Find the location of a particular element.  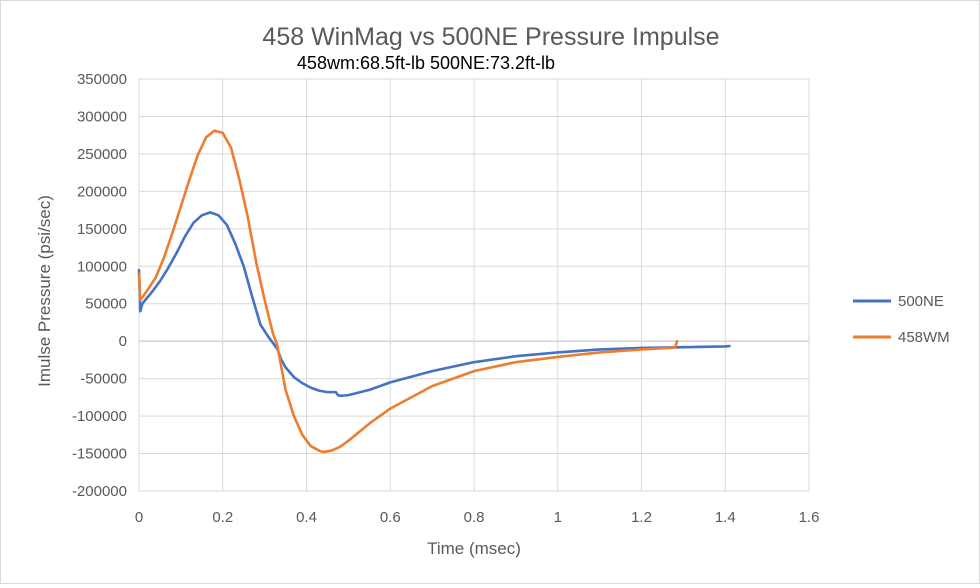

y-tick-label: 0 is located at coordinates (123, 341).